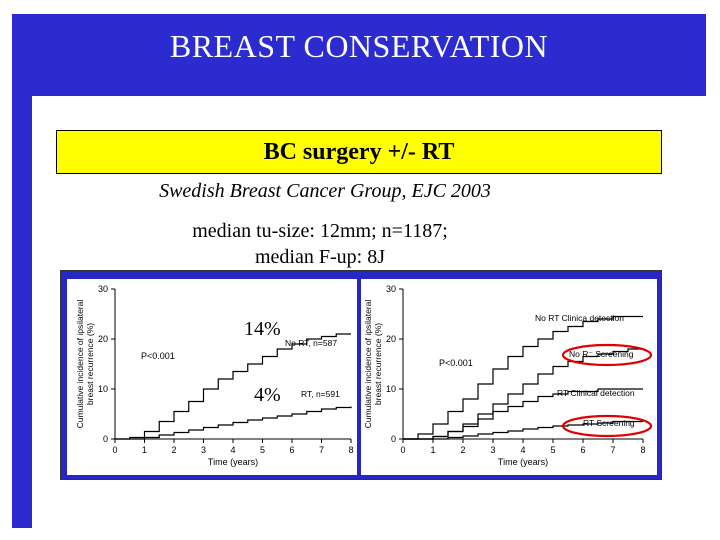  What do you see at coordinates (262, 329) in the screenshot?
I see `callout-high-percent: 14%` at bounding box center [262, 329].